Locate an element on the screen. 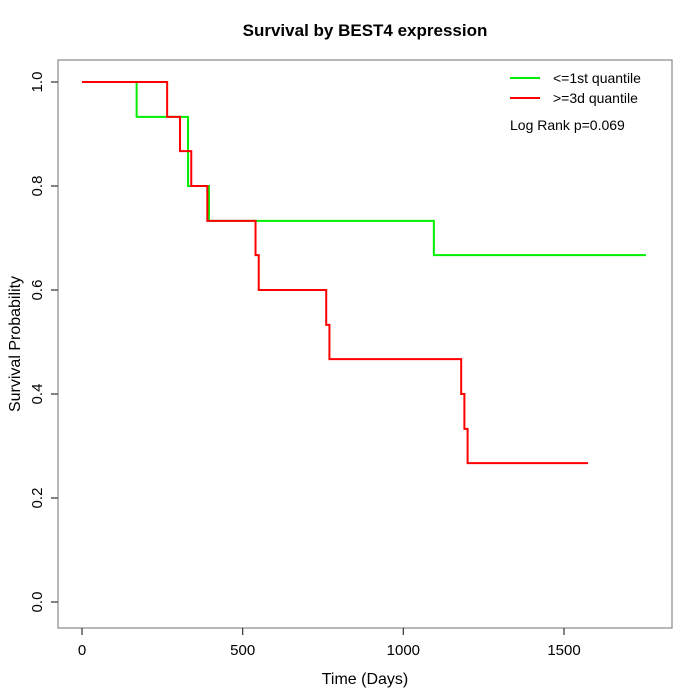 This screenshot has height=700, width=700. x-tick-label: 500 is located at coordinates (242, 650).